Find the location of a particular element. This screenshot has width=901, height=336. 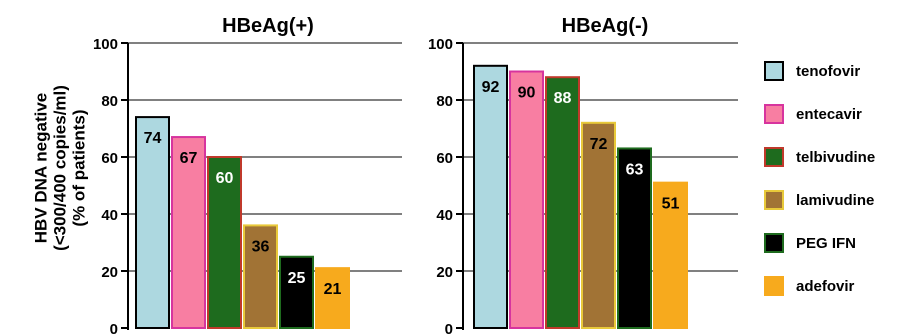

panel-2-bar-lamivudine is located at coordinates (598, 225).